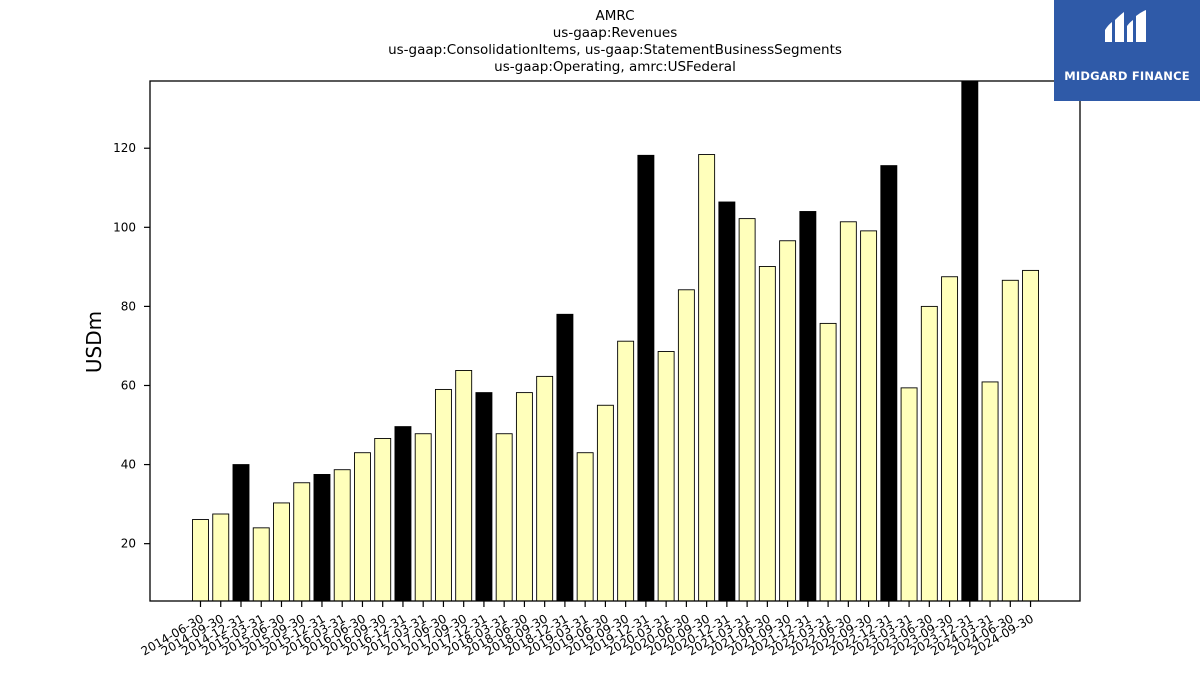  What do you see at coordinates (124, 148) in the screenshot?
I see `y-tick-label: 120` at bounding box center [124, 148].